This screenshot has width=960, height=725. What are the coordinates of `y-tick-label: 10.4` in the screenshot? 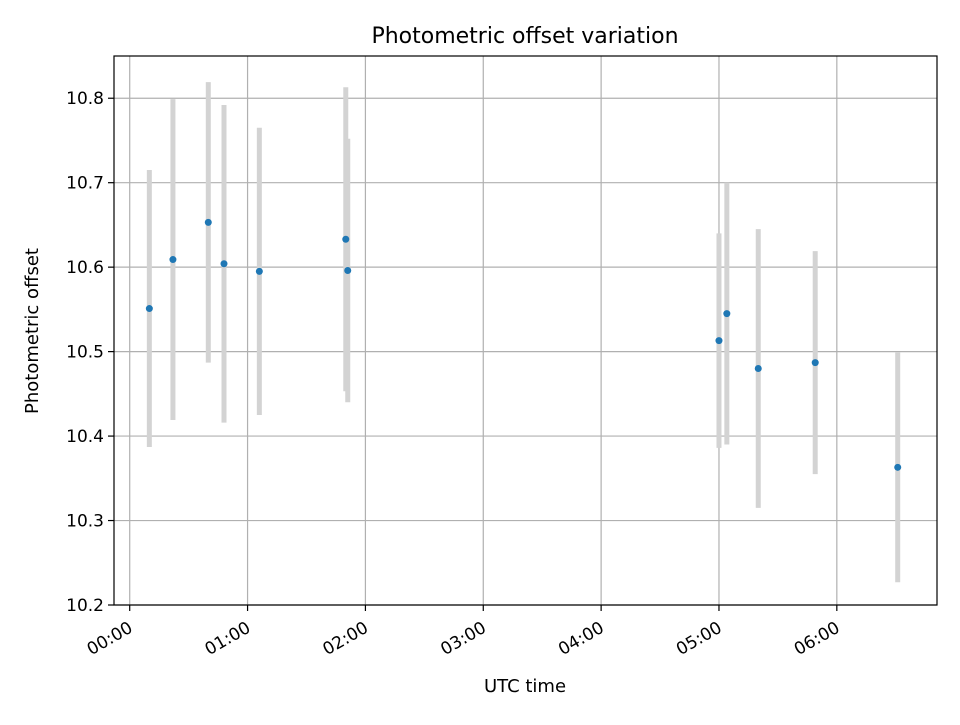 It's located at (85, 437).